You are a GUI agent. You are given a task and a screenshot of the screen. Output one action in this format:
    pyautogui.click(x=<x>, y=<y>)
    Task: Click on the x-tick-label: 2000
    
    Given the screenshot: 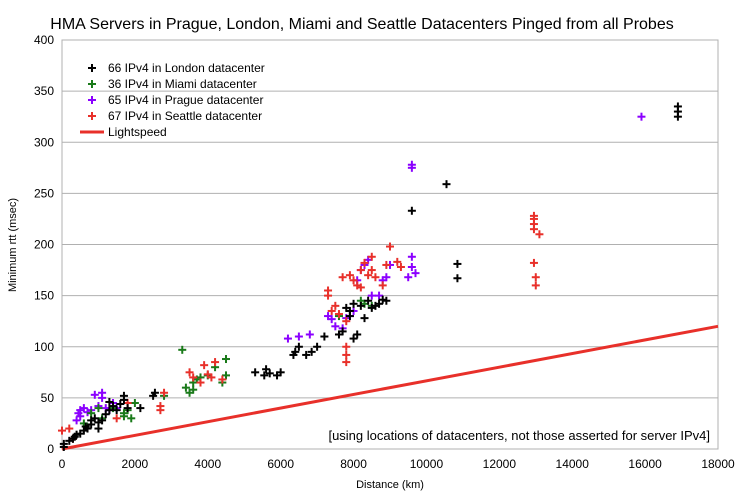 What is the action you would take?
    pyautogui.click(x=135, y=464)
    